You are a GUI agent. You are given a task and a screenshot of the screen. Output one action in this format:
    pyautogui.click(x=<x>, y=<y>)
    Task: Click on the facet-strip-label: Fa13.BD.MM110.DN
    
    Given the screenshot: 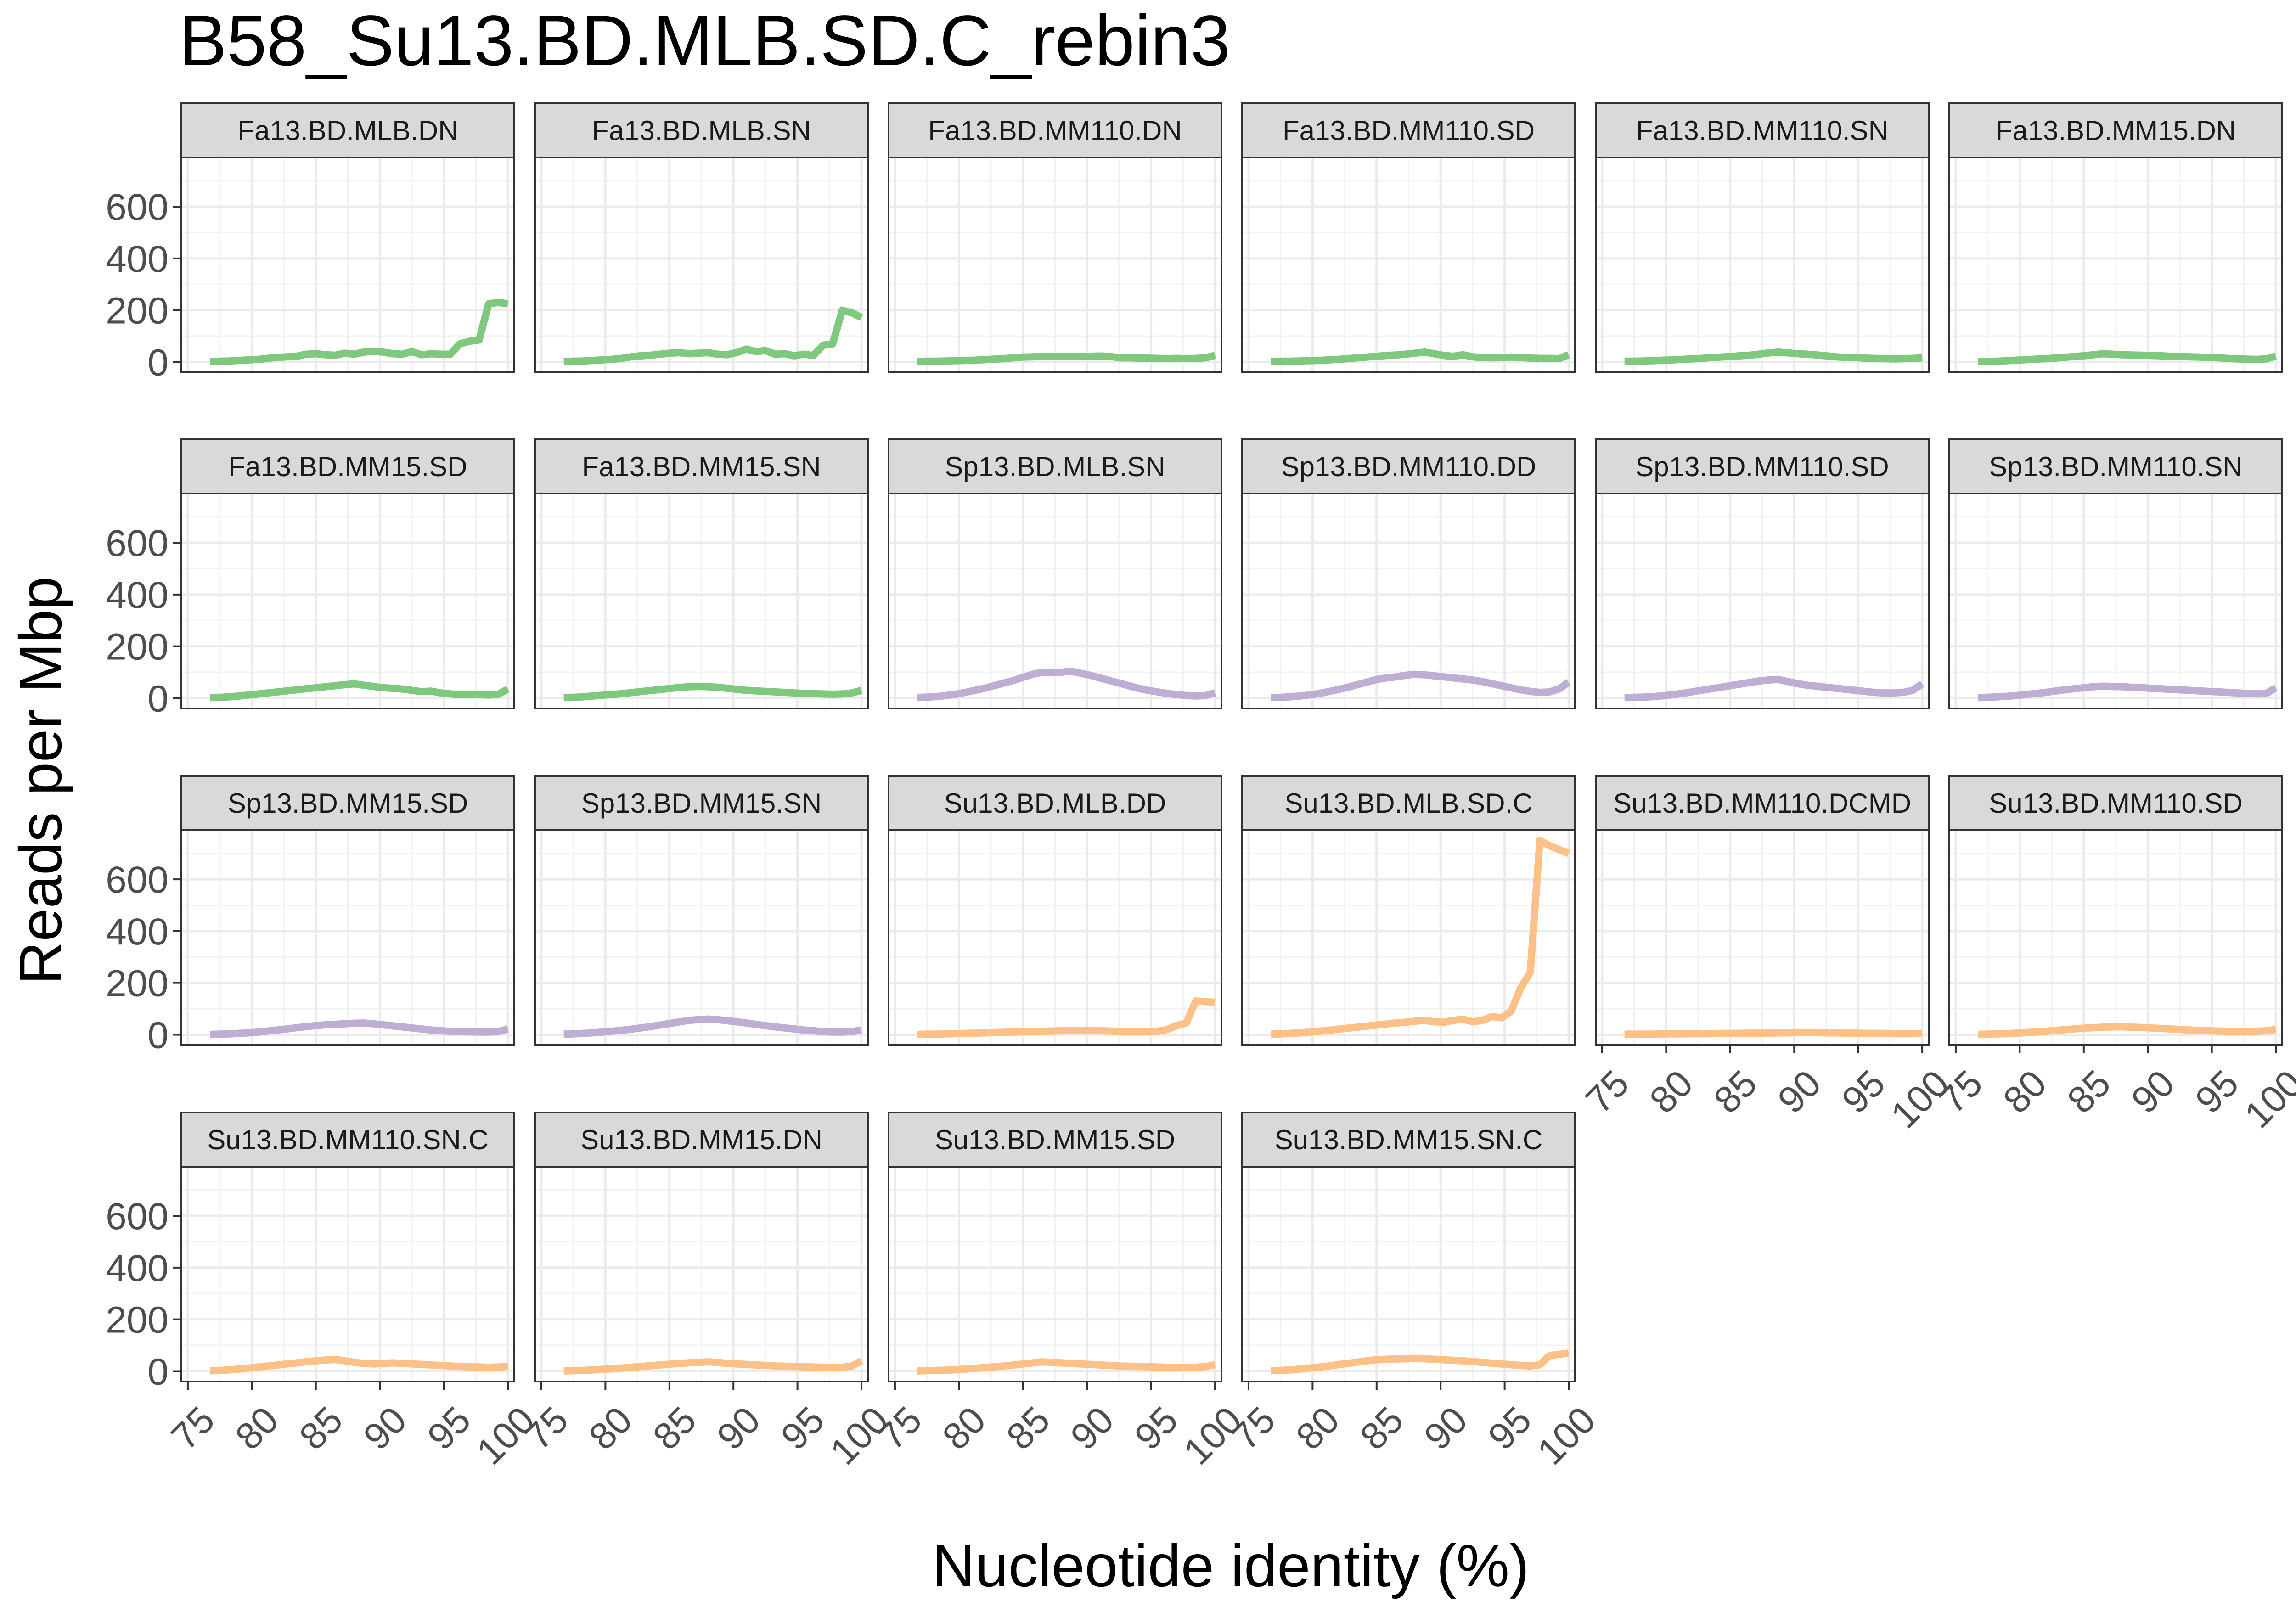 What is the action you would take?
    pyautogui.click(x=1055, y=130)
    